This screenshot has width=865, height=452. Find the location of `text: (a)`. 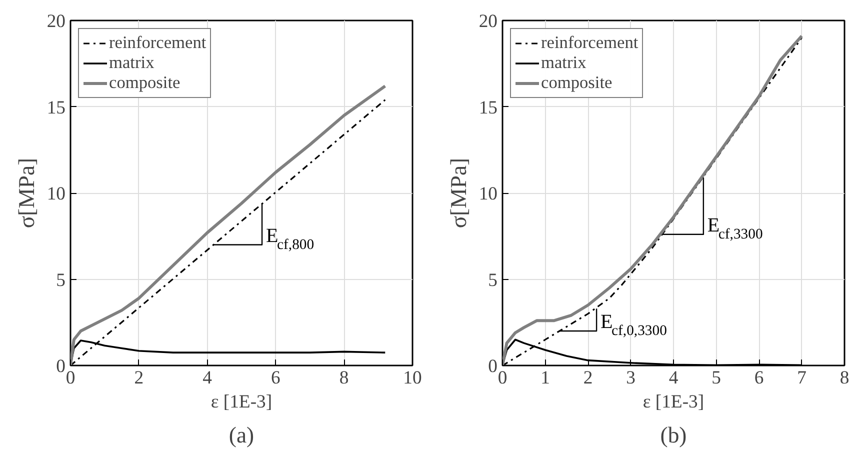

text: (a) is located at coordinates (241, 435).